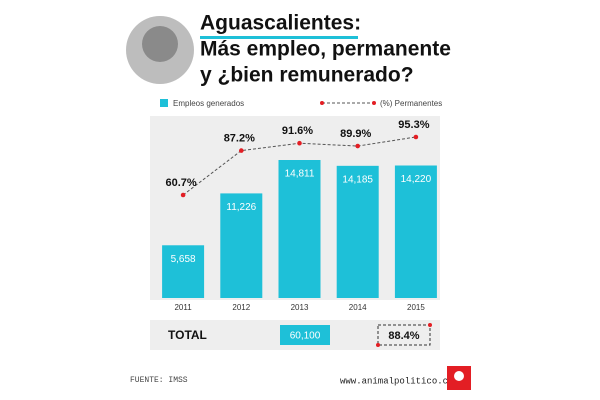  What do you see at coordinates (241, 207) in the screenshot?
I see `bar-label: 11,226` at bounding box center [241, 207].